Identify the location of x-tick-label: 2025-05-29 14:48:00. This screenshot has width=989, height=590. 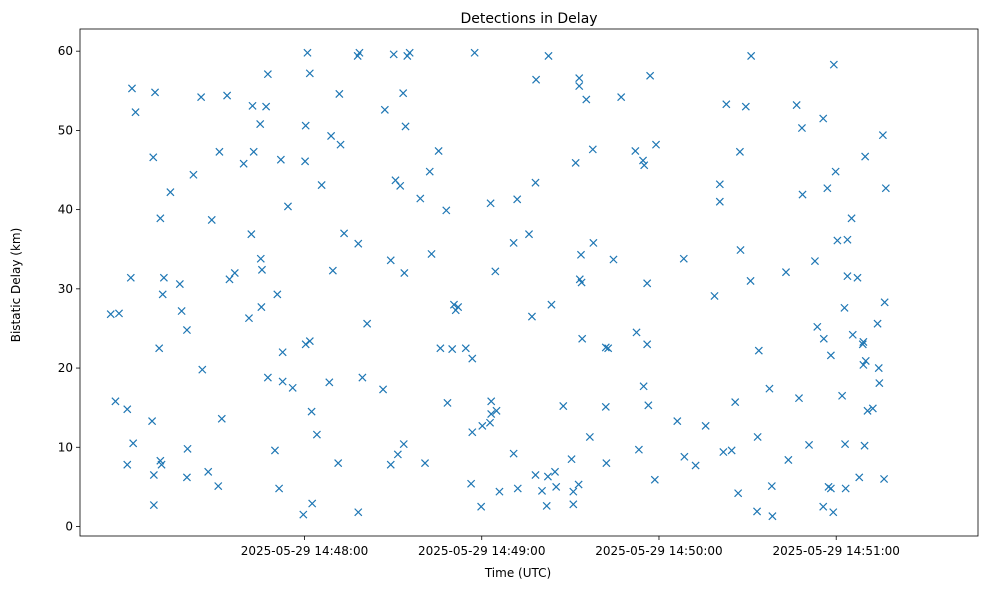
(304, 551).